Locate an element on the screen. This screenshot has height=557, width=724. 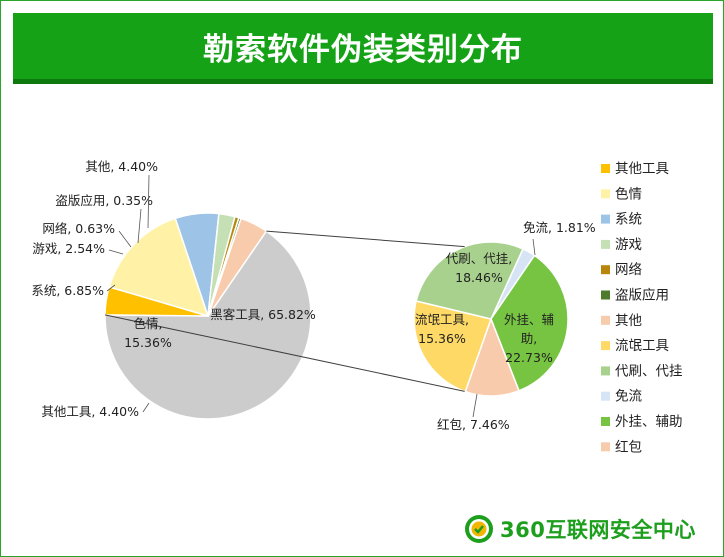
main-label-7: 其他, 4.40% is located at coordinates (121, 166).